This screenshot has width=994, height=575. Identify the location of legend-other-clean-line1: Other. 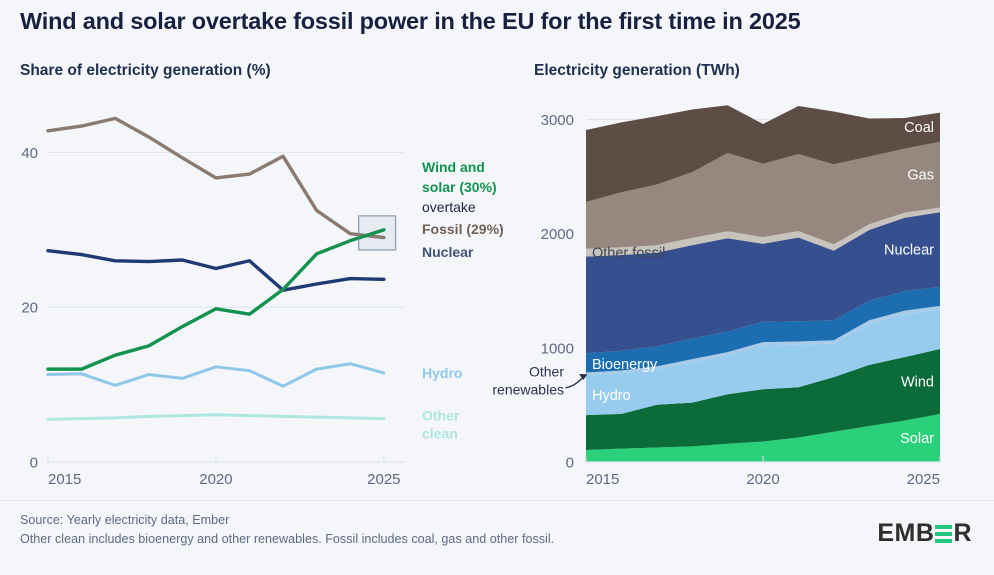
(441, 416).